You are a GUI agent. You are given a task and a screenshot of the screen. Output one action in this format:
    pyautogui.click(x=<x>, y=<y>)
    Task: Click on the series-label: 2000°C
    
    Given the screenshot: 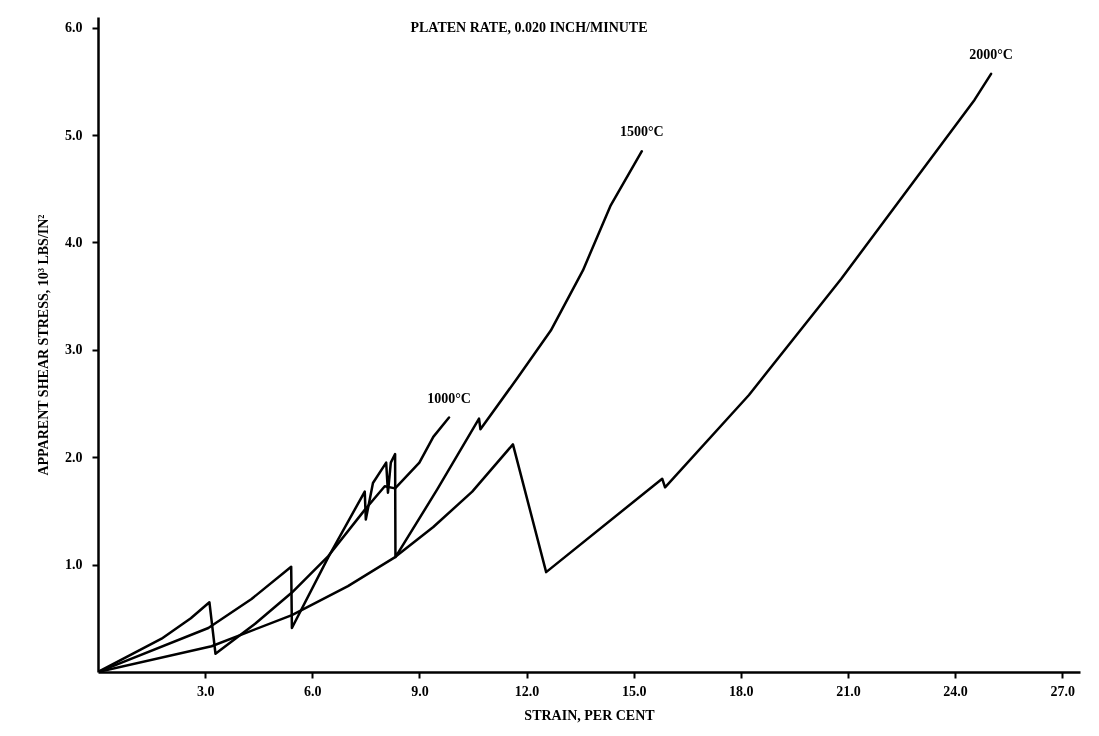 What is the action you would take?
    pyautogui.click(x=991, y=54)
    